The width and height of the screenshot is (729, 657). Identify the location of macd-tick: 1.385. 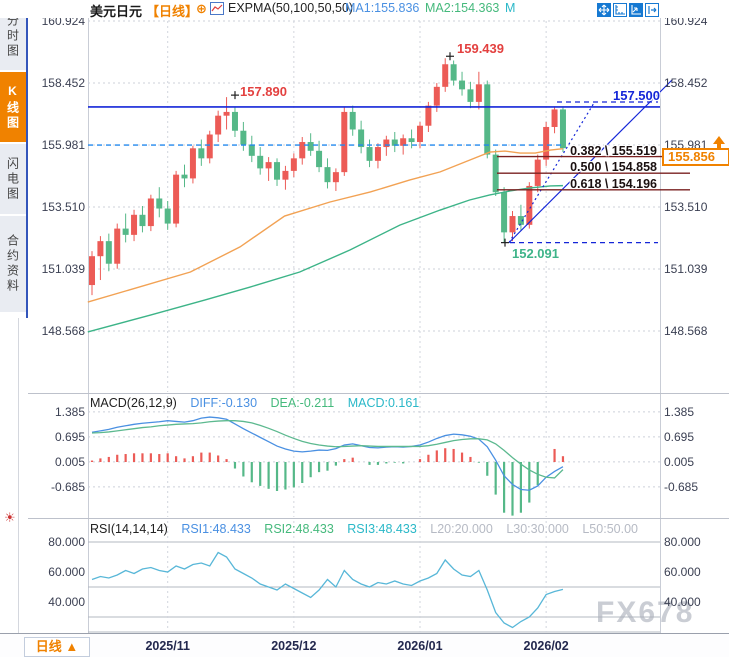
(69, 411).